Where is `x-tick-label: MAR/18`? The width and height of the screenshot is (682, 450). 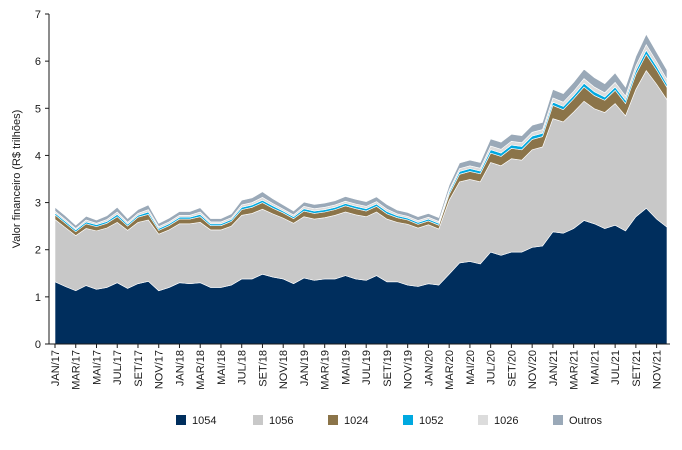
x-tick-label: MAR/18 is located at coordinates (201, 370).